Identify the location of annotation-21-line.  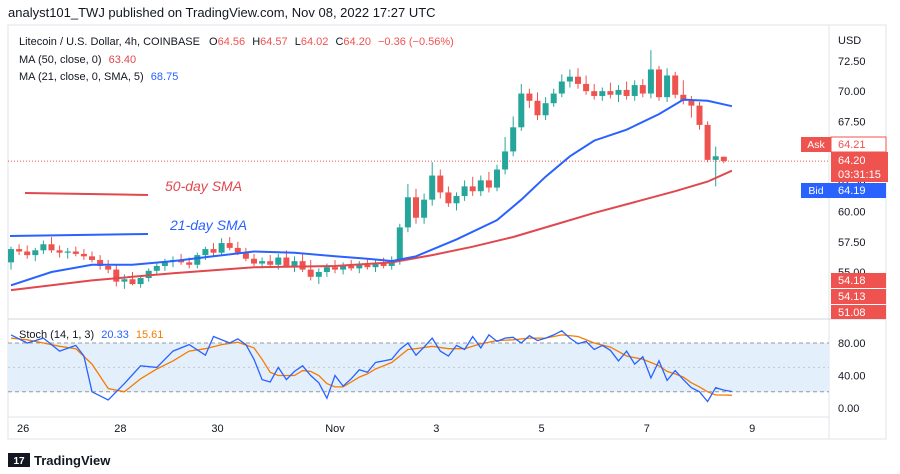
(79, 235).